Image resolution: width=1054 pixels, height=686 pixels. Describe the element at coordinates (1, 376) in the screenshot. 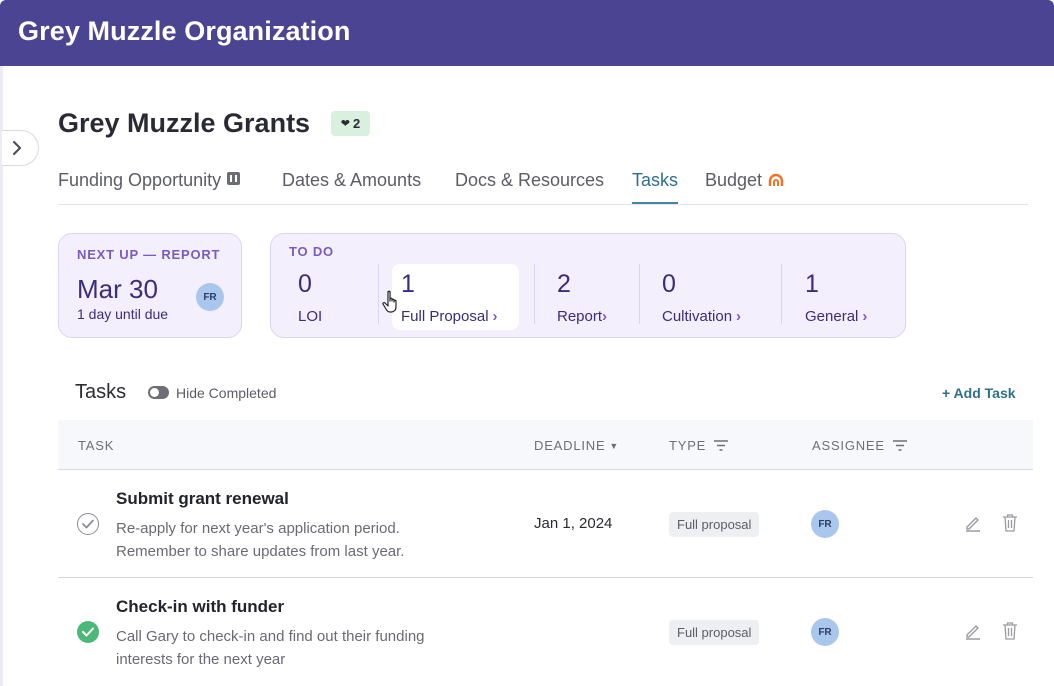

I see `sidebar-edge` at that location.